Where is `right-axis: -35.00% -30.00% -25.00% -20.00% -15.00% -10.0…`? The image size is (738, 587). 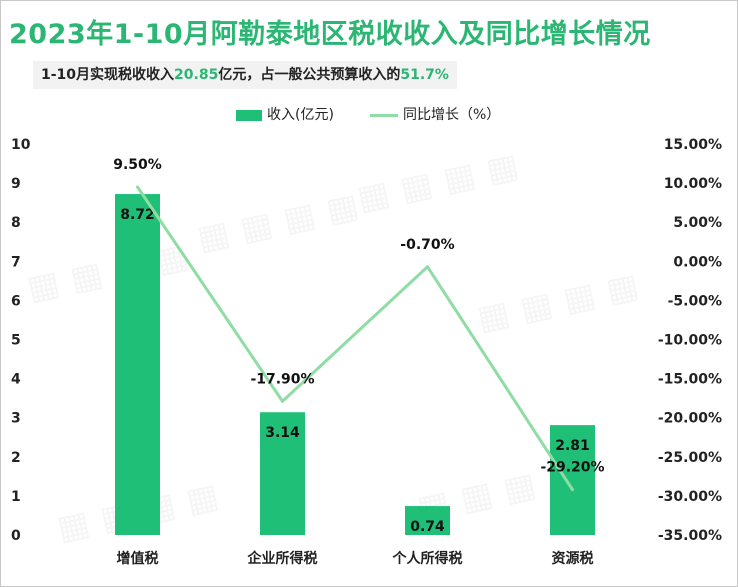
right-axis: -35.00% -30.00% -25.00% -20.00% -15.00% -10.0… is located at coordinates (690, 340).